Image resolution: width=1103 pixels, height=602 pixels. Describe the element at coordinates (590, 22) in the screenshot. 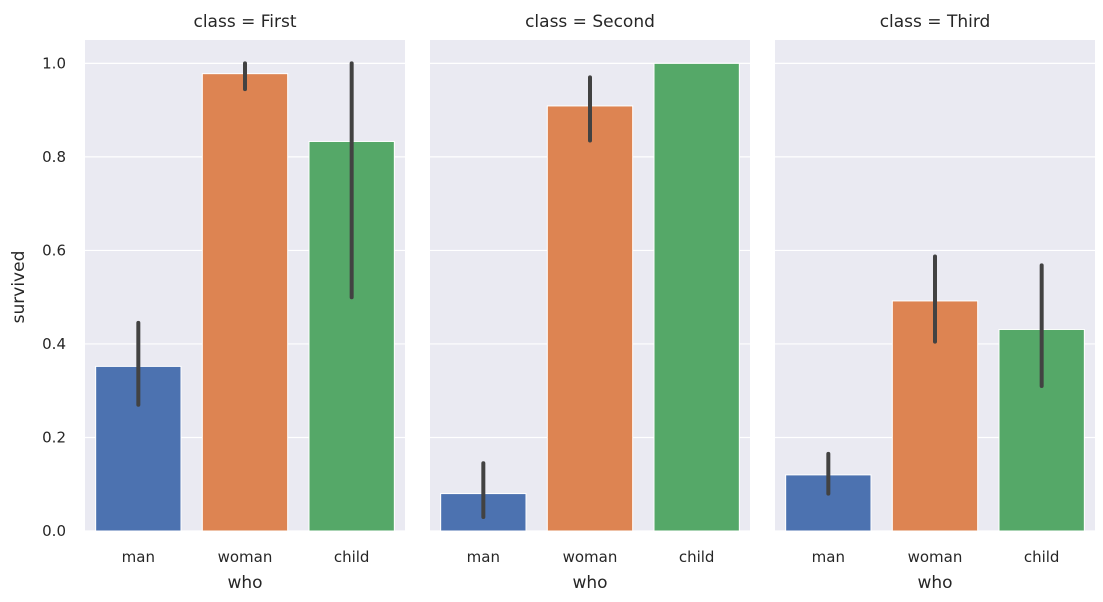

I see `panel-title: class = Second` at that location.